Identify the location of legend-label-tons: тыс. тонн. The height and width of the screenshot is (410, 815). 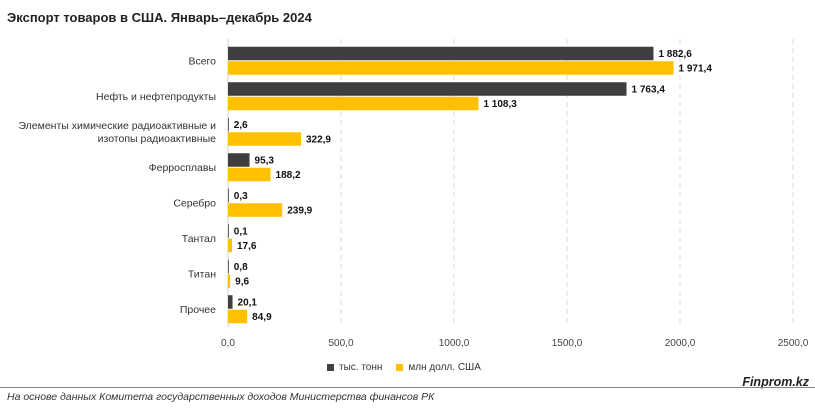
(361, 367).